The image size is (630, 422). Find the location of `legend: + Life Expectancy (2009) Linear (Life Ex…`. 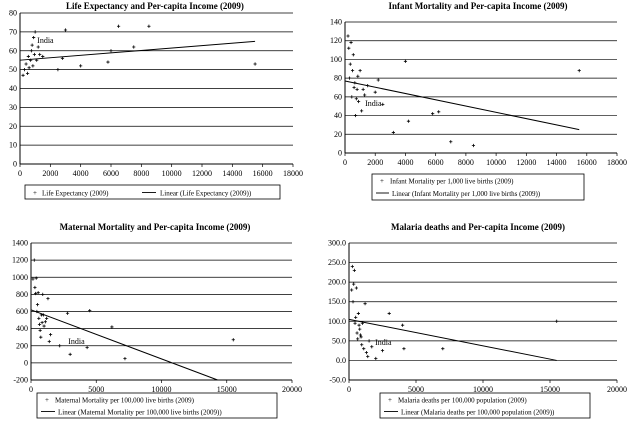

legend: + Life Expectancy (2009) Linear (Life Ex… is located at coordinates (152, 192).